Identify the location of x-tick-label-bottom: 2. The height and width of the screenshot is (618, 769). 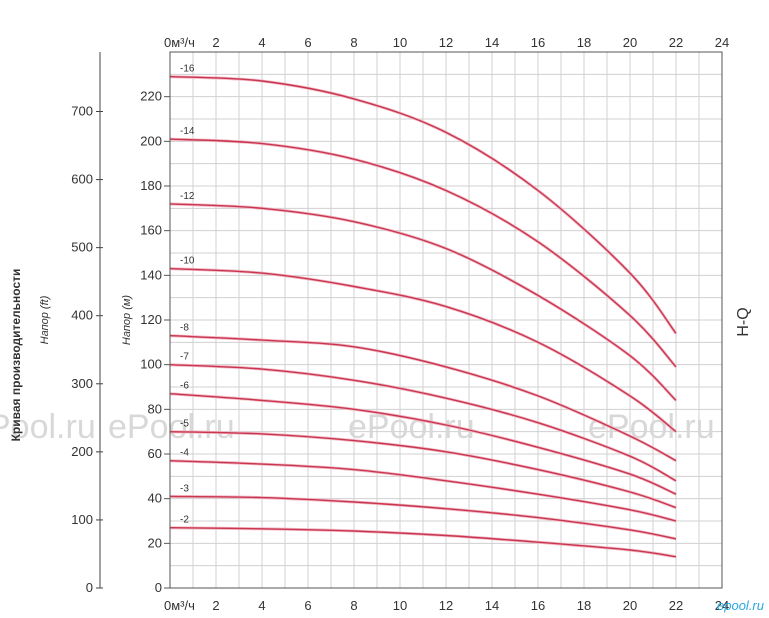
(215, 605).